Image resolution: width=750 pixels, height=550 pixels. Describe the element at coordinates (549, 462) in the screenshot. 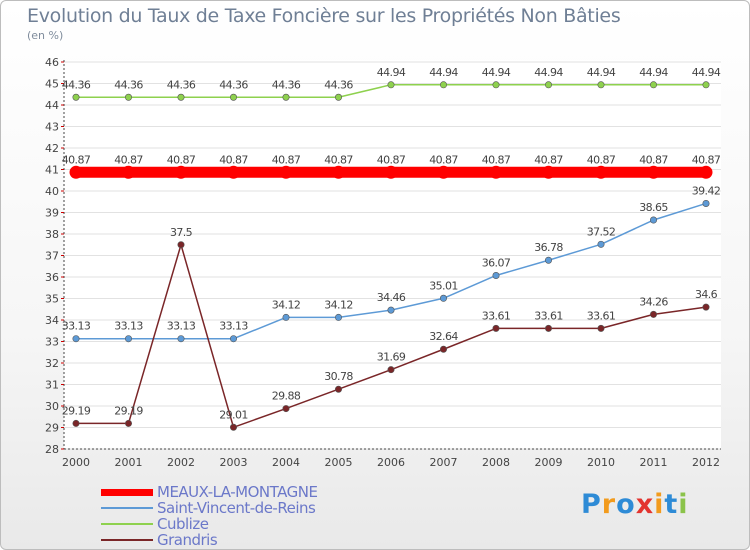

I see `x-tick-label: 2009` at that location.